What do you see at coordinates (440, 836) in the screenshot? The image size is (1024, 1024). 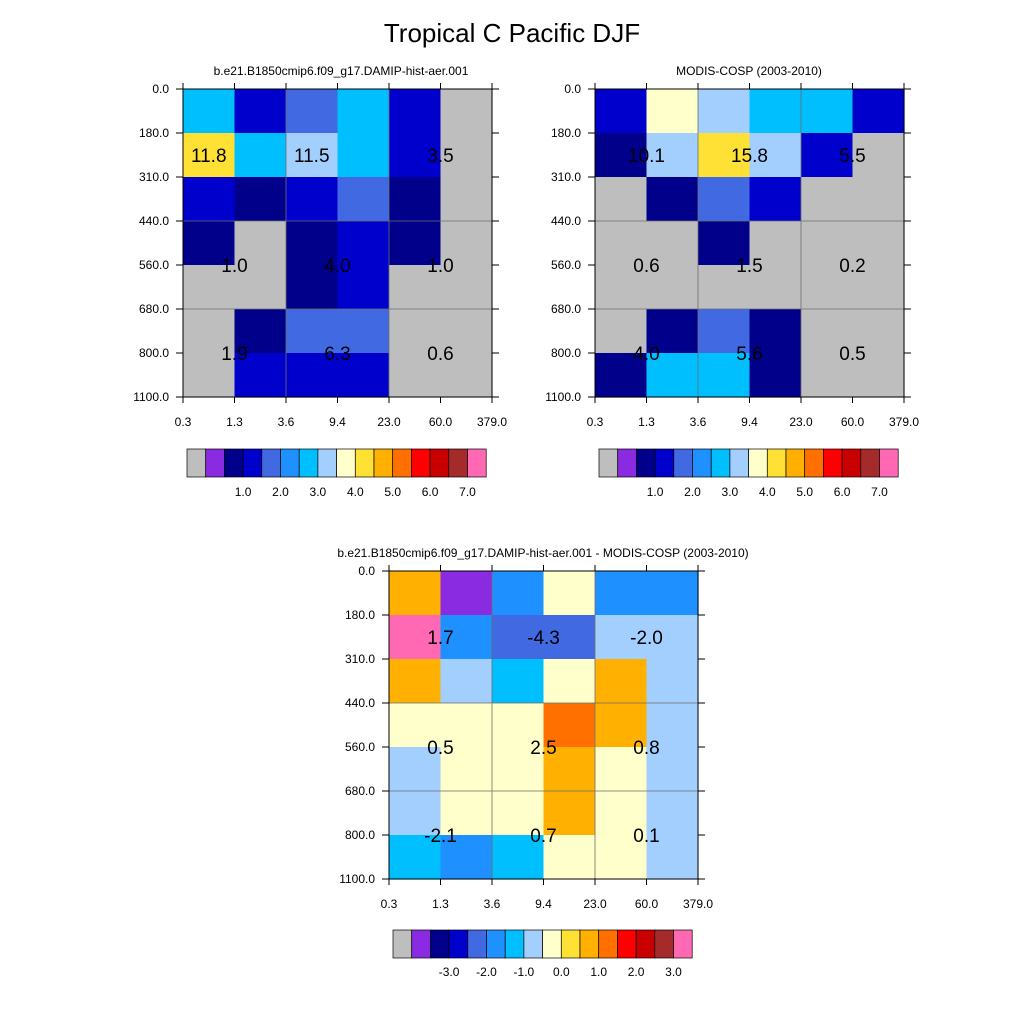 I see `cell-value-label: -2.1` at bounding box center [440, 836].